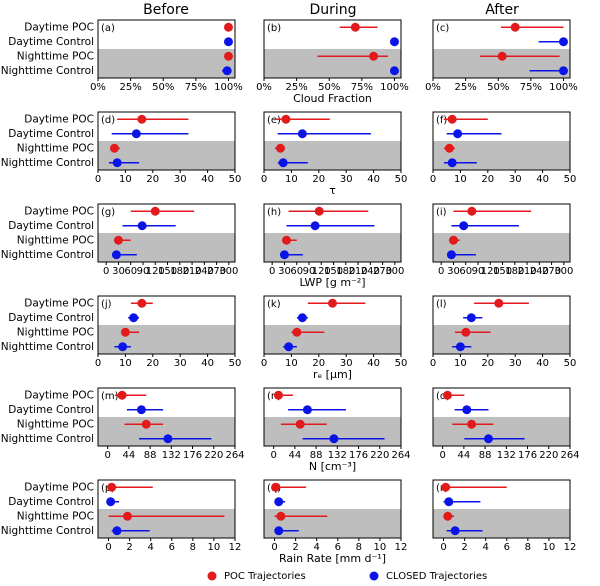 The height and width of the screenshot is (586, 600). Describe the element at coordinates (297, 87) in the screenshot. I see `x-tick-label: 25%` at that location.